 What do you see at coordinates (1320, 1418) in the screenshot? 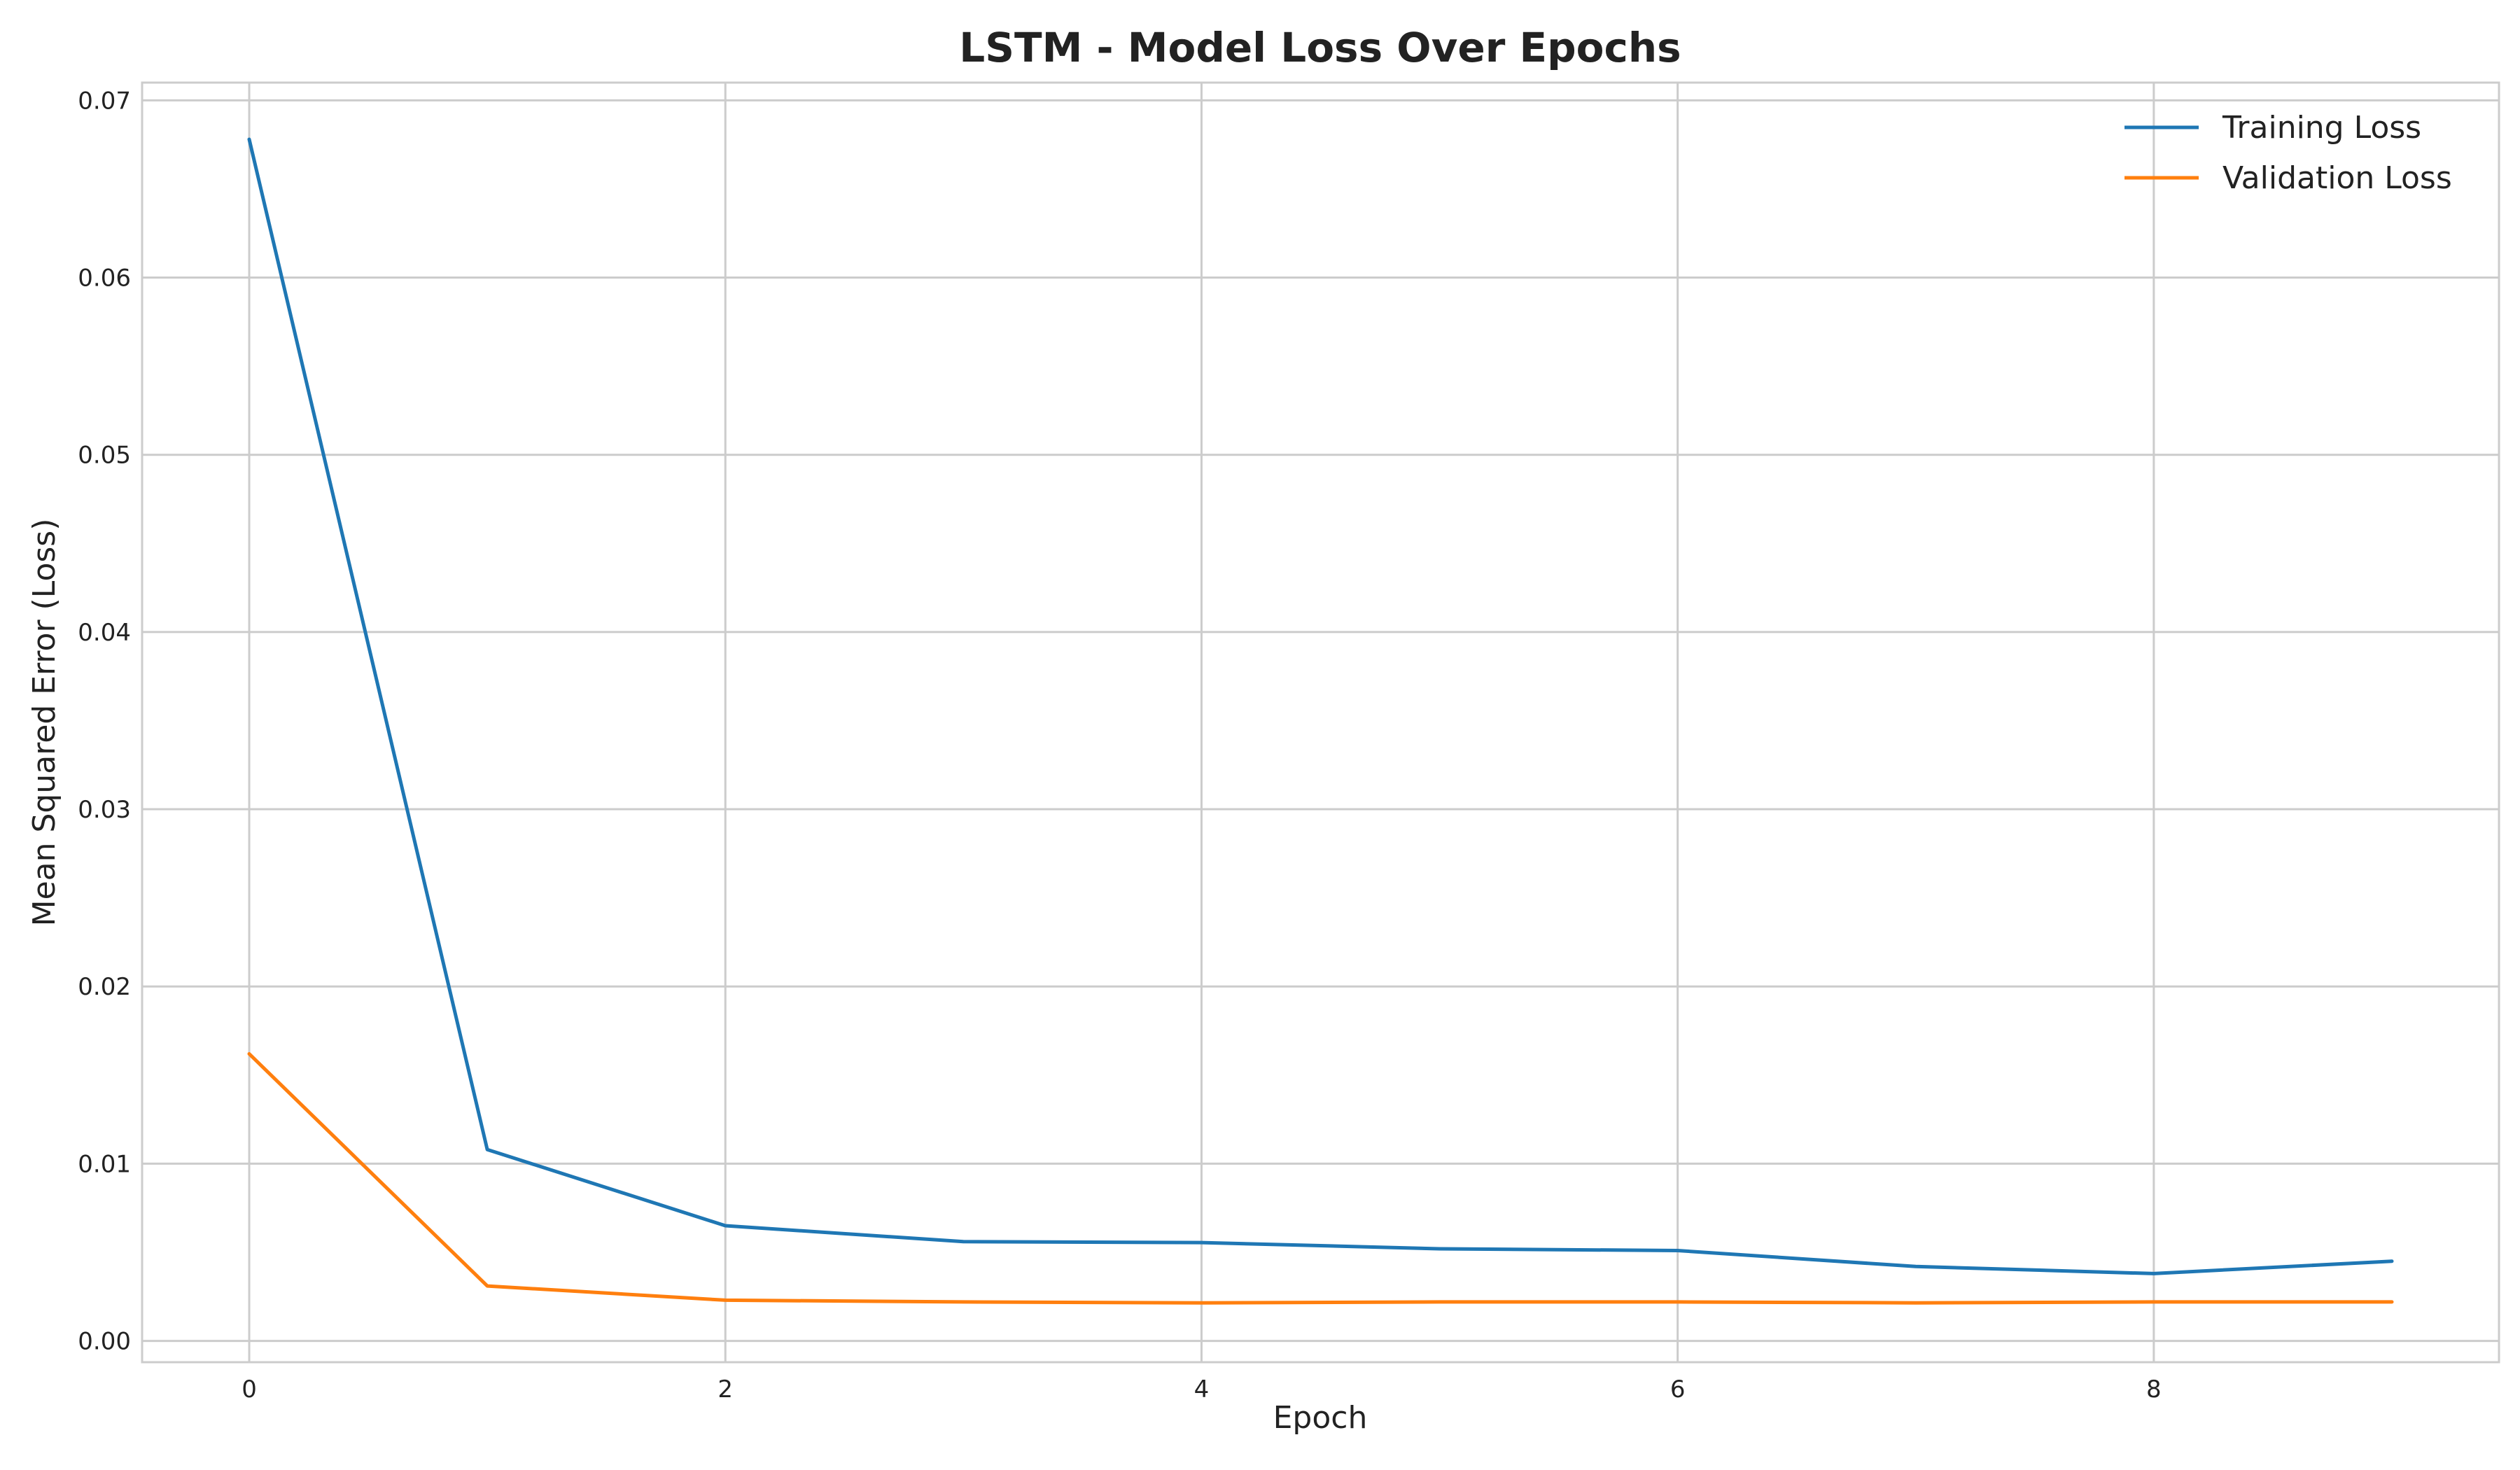
I see `x-axis-label: Epoch` at bounding box center [1320, 1418].